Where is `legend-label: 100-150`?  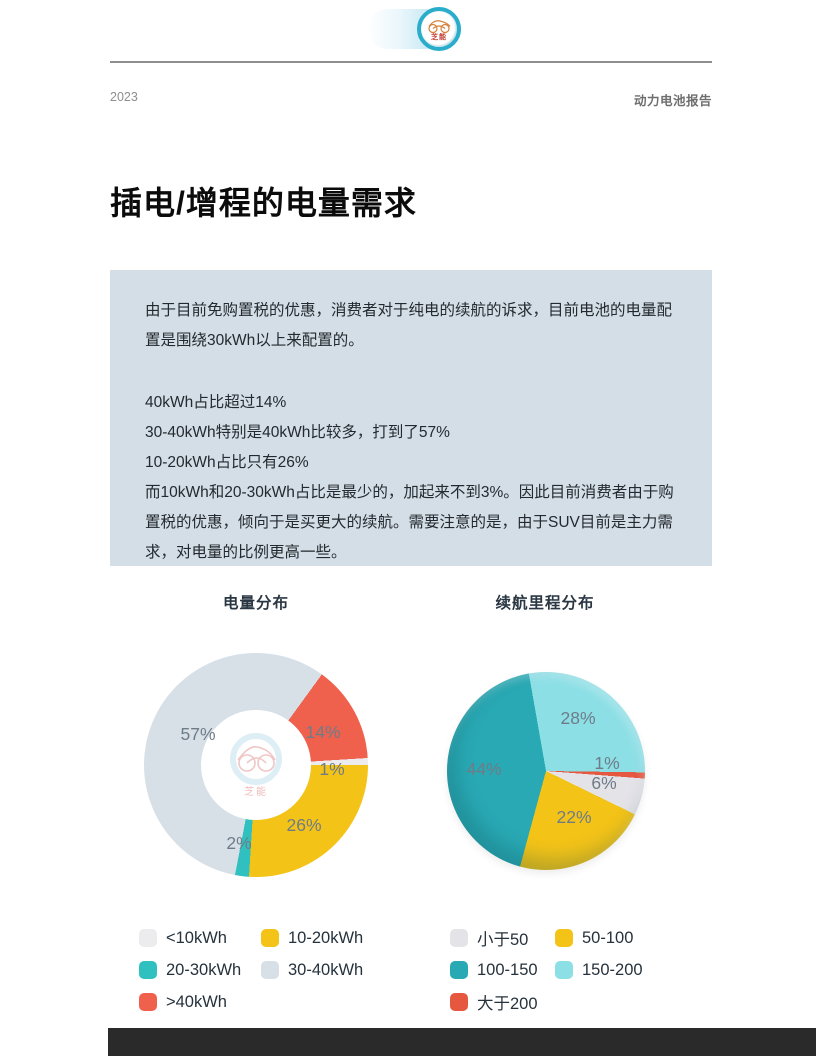
legend-label: 100-150 is located at coordinates (507, 969).